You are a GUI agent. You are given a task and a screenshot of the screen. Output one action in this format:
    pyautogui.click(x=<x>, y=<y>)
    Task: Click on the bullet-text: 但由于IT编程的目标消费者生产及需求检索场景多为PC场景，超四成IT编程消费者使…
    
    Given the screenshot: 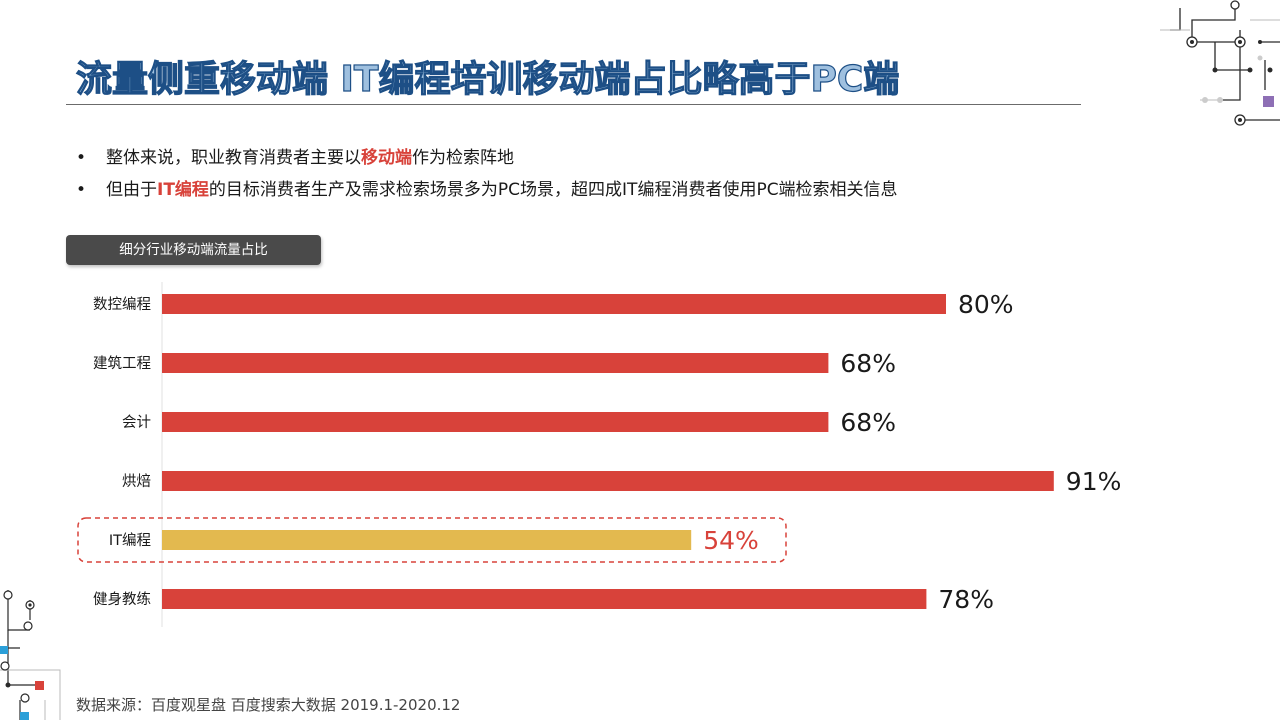 What is the action you would take?
    pyautogui.click(x=502, y=190)
    